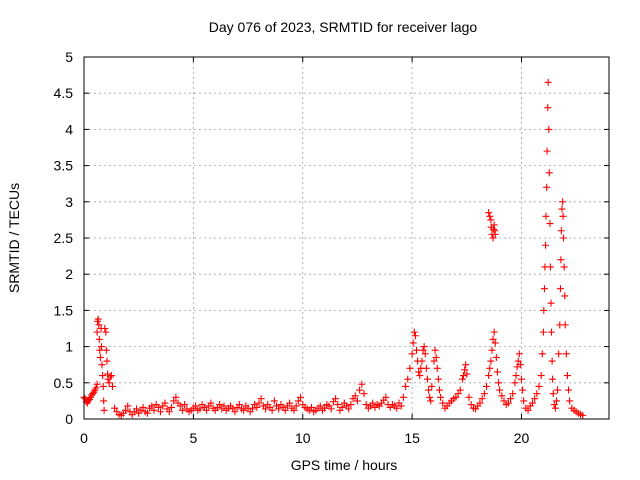 Image resolution: width=640 pixels, height=480 pixels. Describe the element at coordinates (69, 347) in the screenshot. I see `y-tick-label: 1` at that location.